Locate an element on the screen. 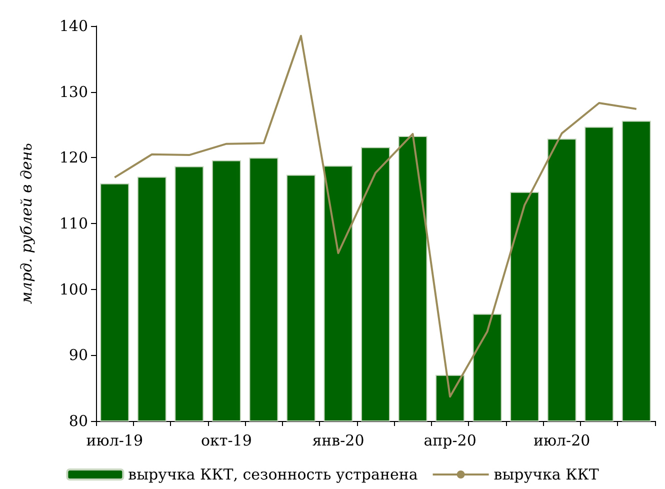  x-tick-label: окт-19 is located at coordinates (226, 441).